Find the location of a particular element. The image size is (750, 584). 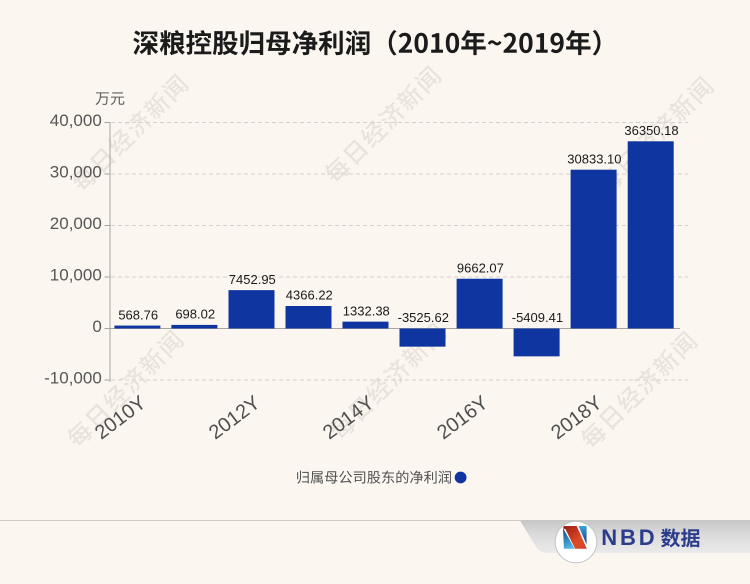

svg-text: 1332.38 is located at coordinates (366, 310).